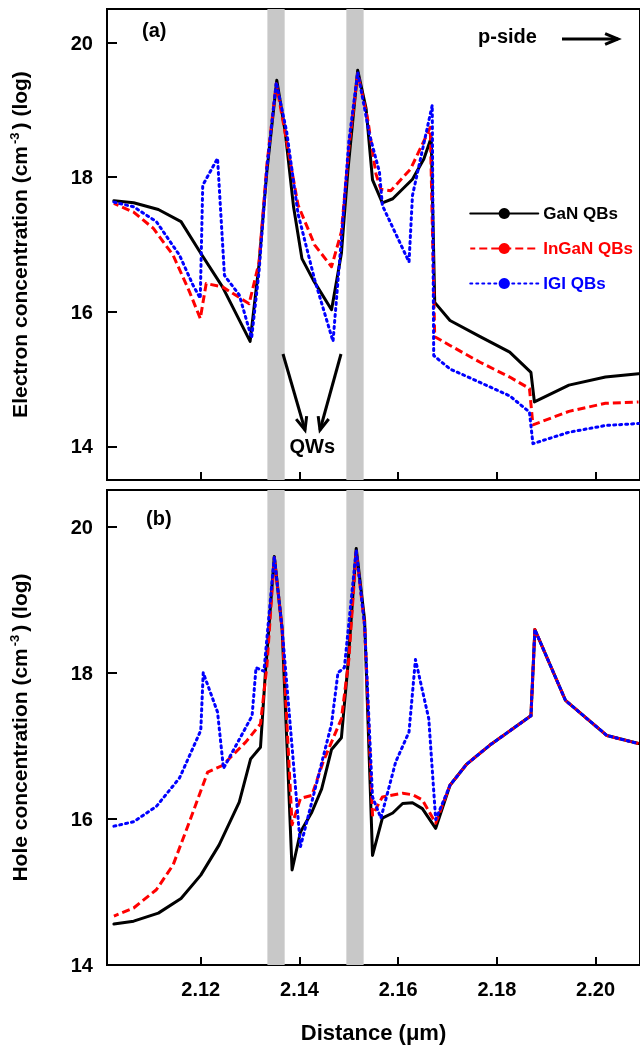  What do you see at coordinates (507, 36) in the screenshot?
I see `annotation: p-side` at bounding box center [507, 36].